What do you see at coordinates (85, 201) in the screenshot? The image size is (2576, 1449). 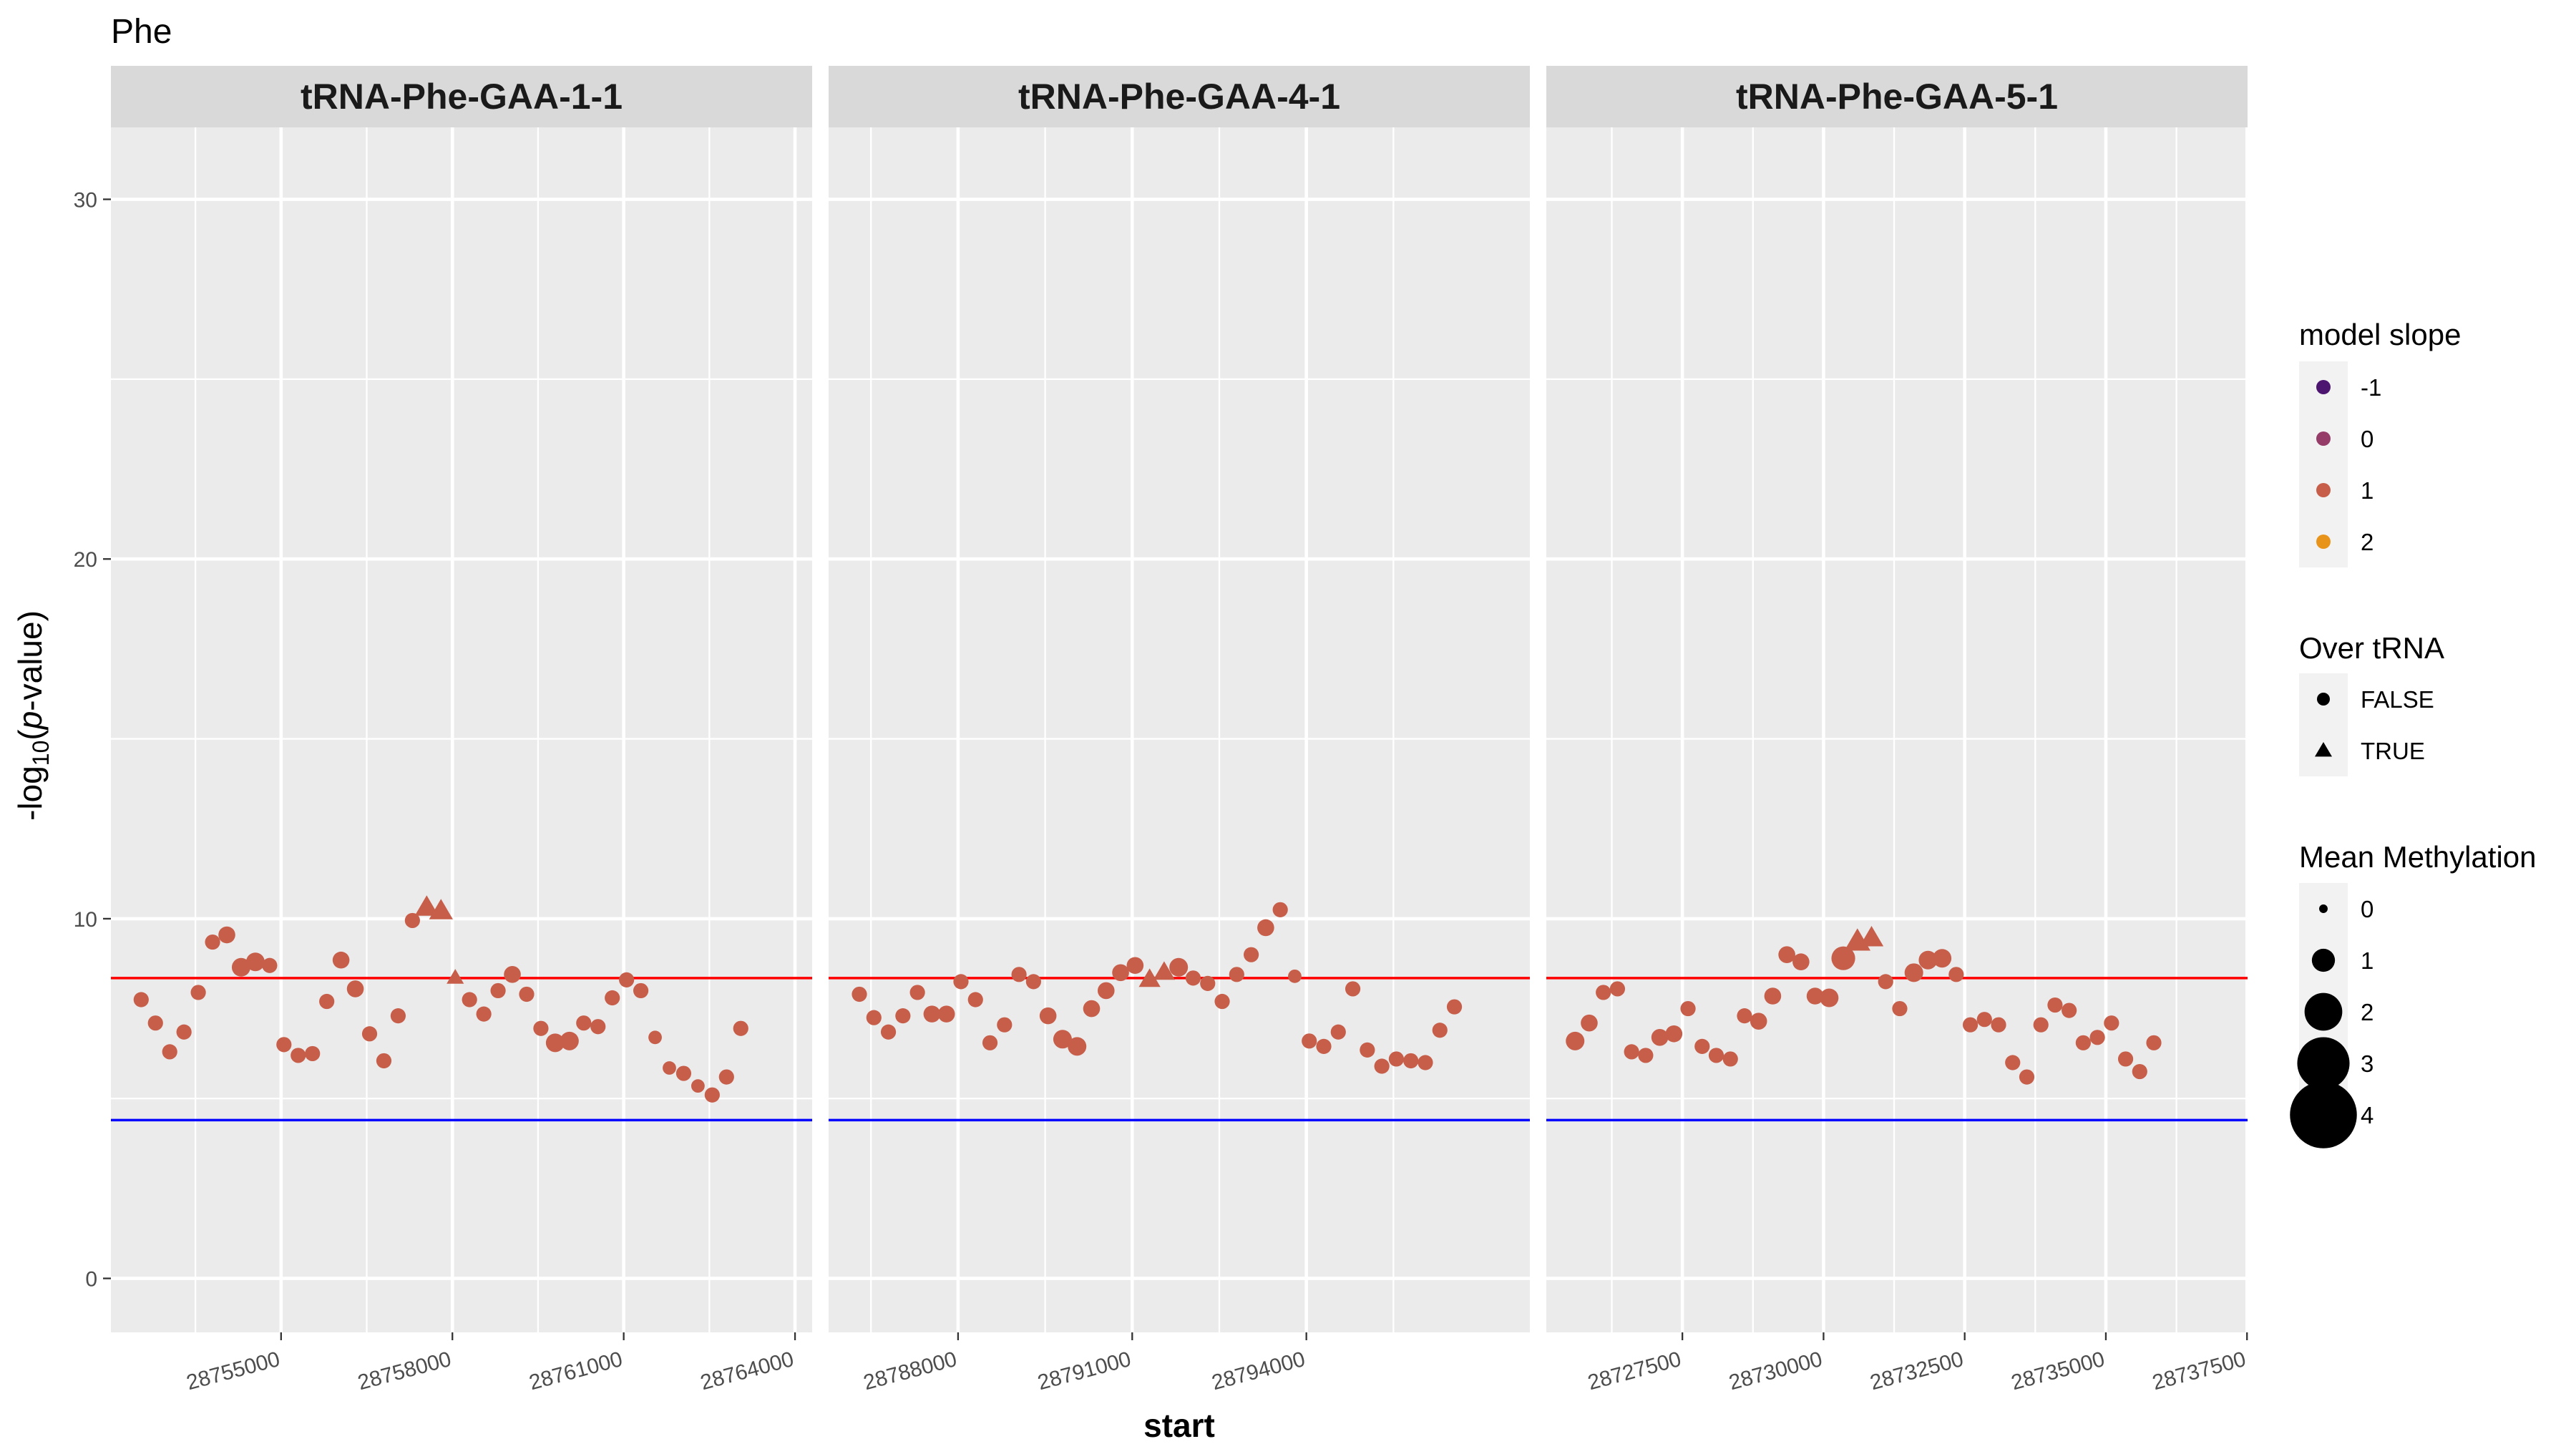 I see `y-tick-label: 30` at bounding box center [85, 201].